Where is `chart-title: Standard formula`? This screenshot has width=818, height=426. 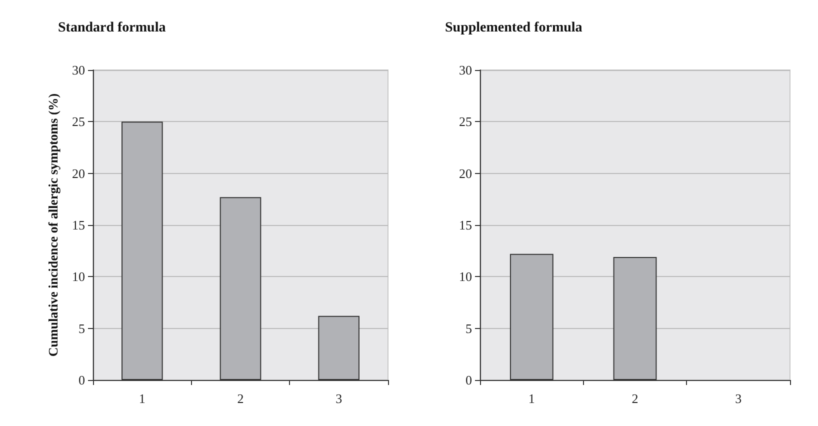 chart-title: Standard formula is located at coordinates (112, 28).